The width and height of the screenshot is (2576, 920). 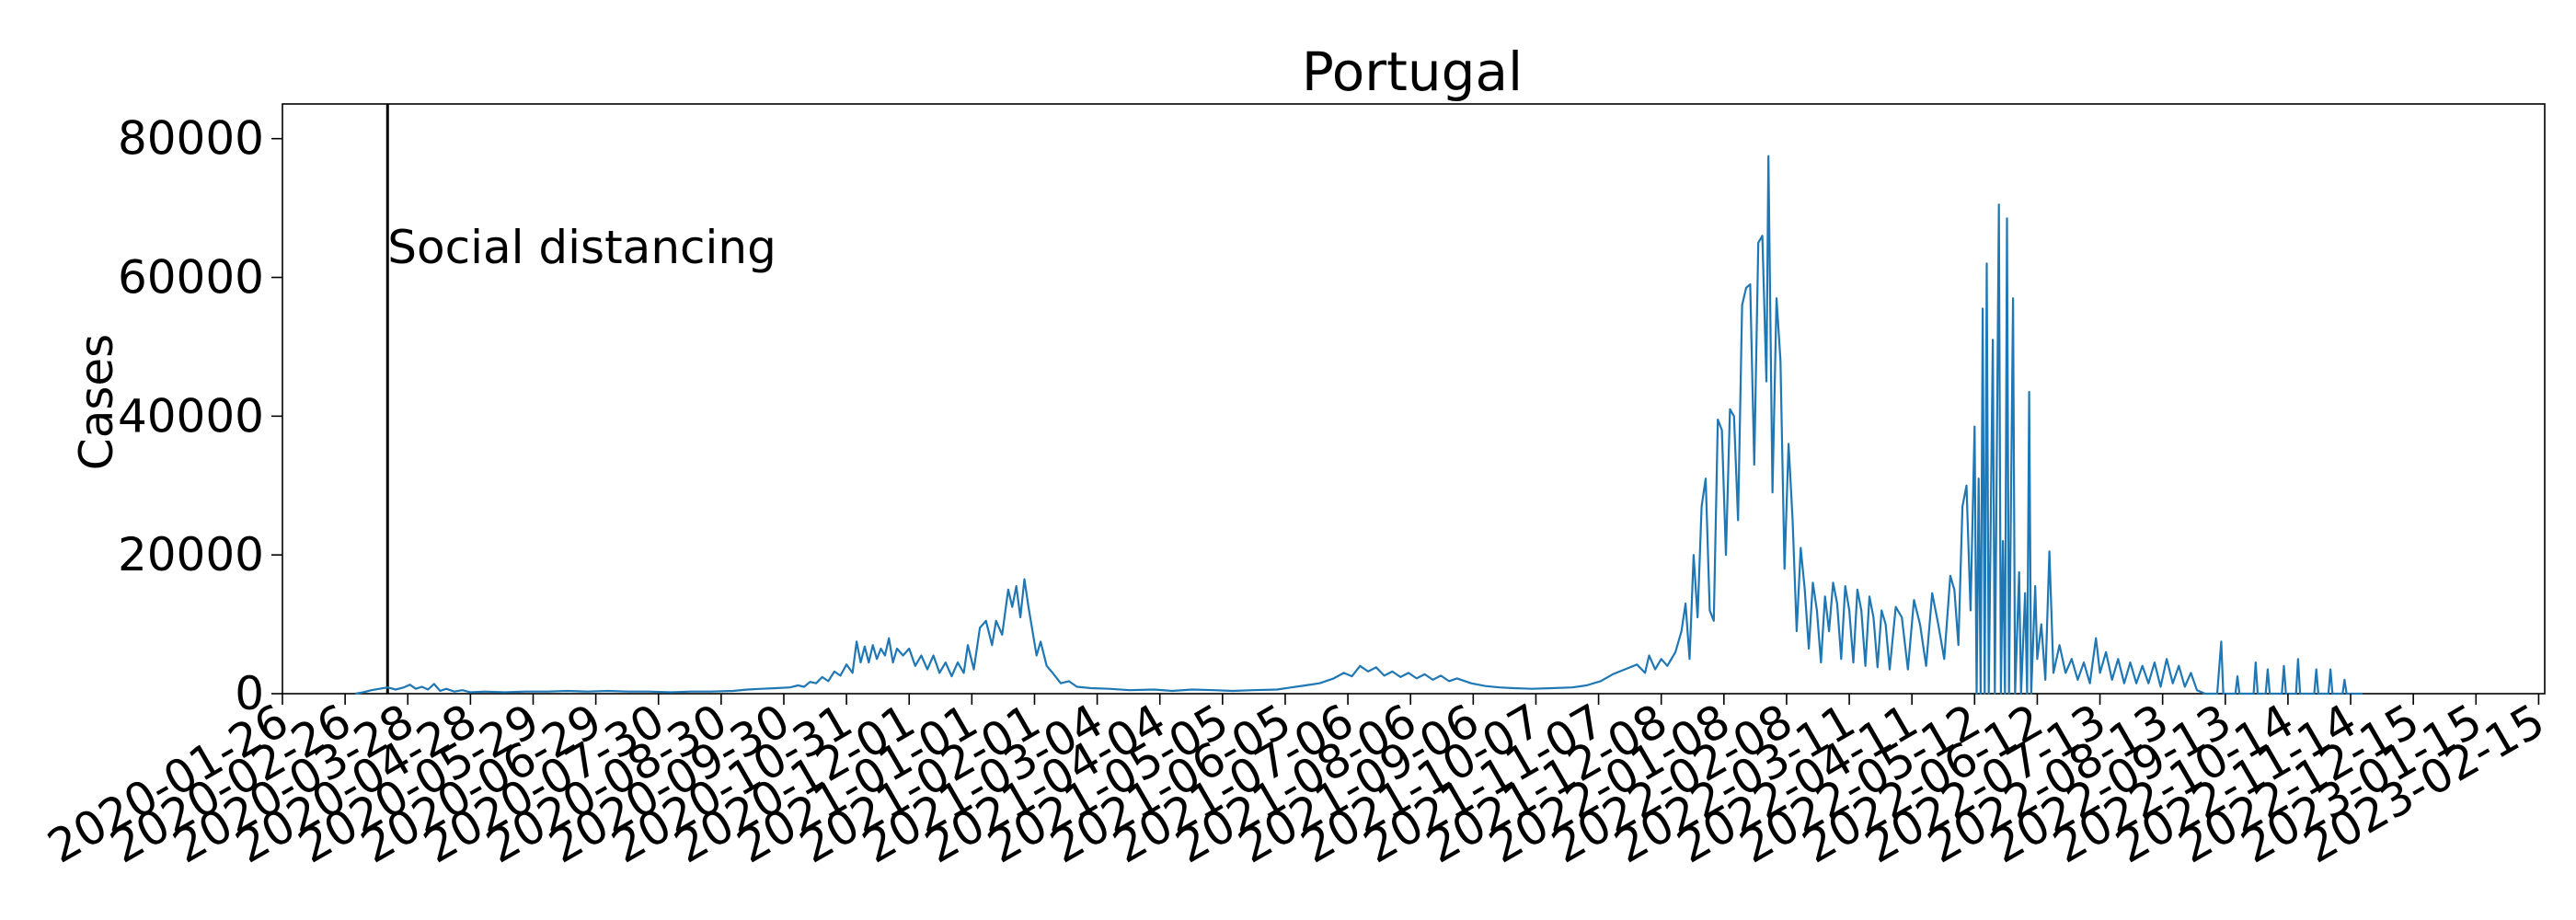 What do you see at coordinates (580, 399) in the screenshot?
I see `annotation-group: Social distancing` at bounding box center [580, 399].